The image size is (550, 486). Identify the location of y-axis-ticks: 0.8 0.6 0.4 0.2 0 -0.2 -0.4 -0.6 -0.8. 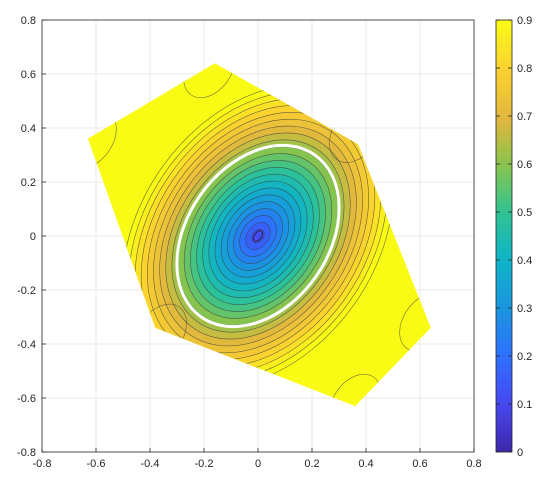
(31, 237).